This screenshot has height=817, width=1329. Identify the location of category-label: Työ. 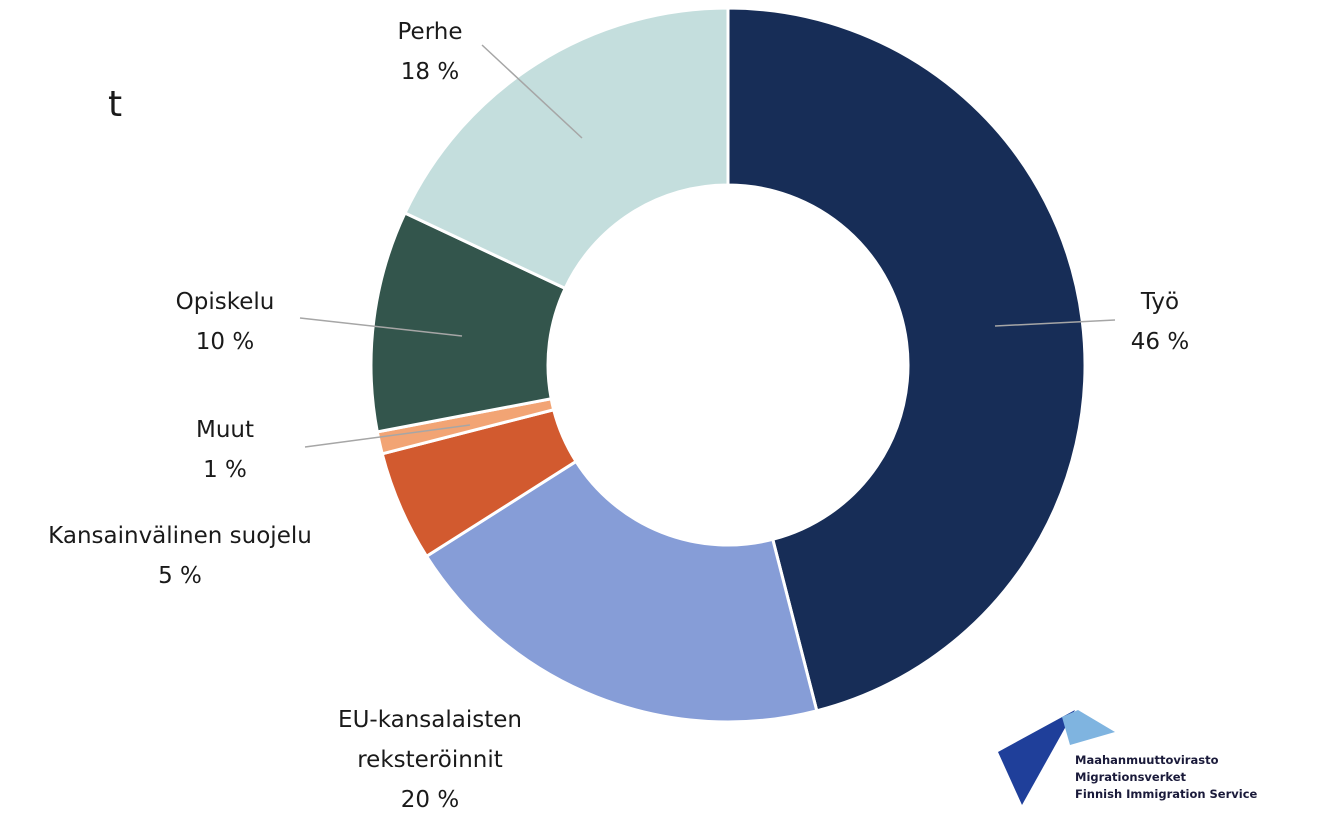
(1160, 302).